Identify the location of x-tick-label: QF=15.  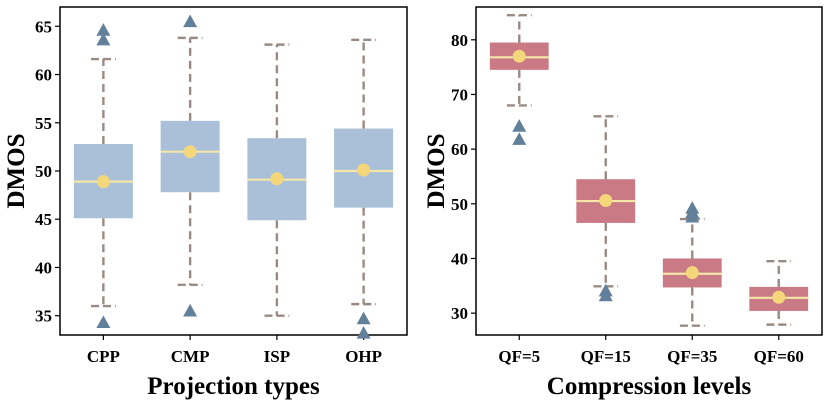
(606, 356).